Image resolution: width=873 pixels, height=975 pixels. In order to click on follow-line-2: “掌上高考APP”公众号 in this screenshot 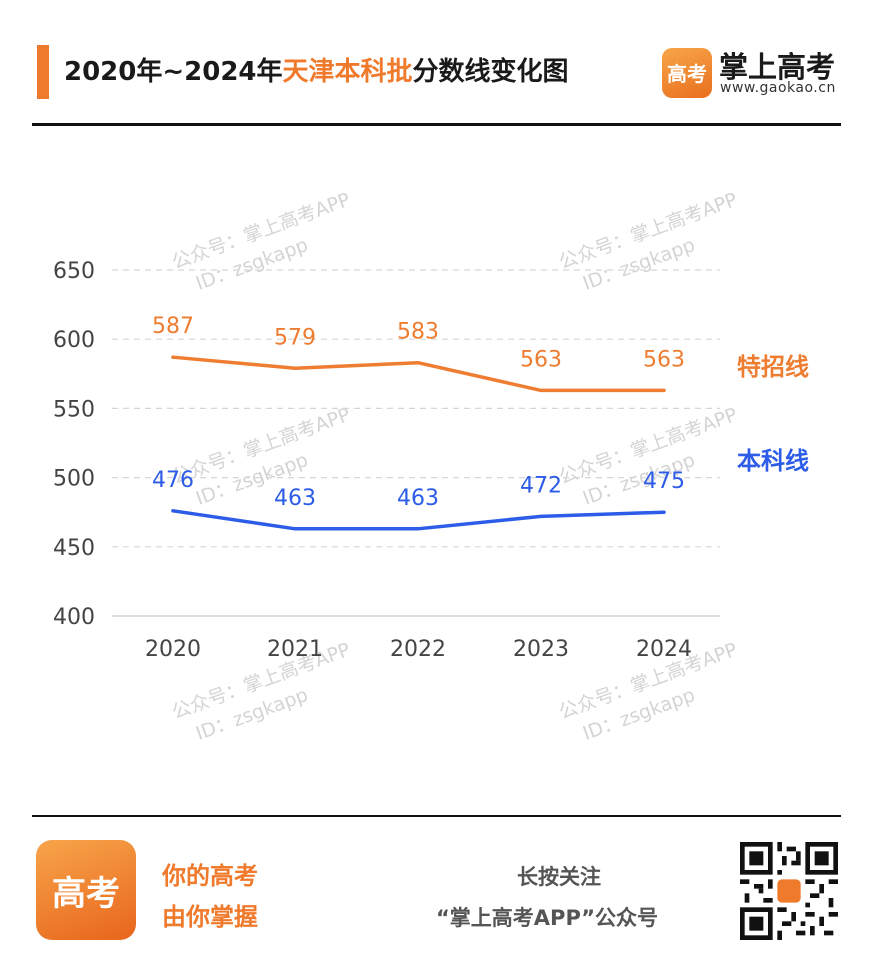, I will do `click(547, 918)`.